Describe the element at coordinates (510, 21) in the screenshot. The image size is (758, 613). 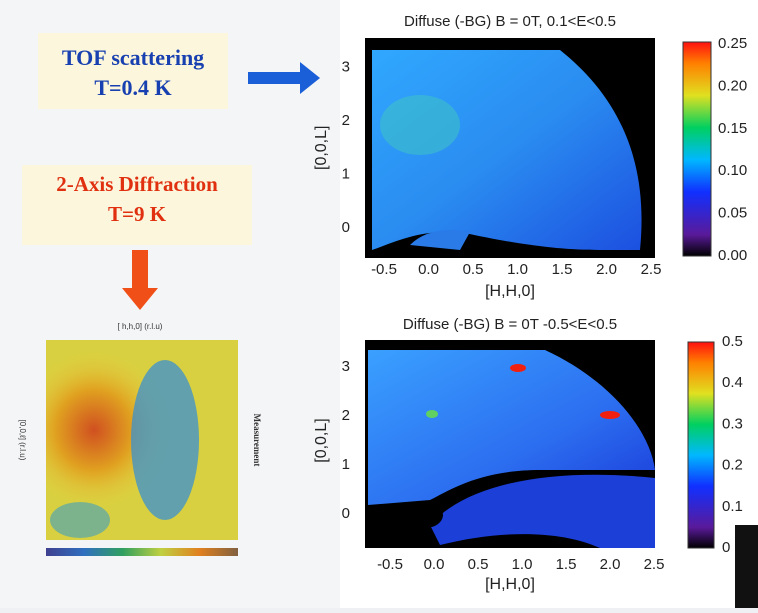
I see `panel-title: Diffuse (-BG) B = 0T, 0.1<E<0.5` at that location.